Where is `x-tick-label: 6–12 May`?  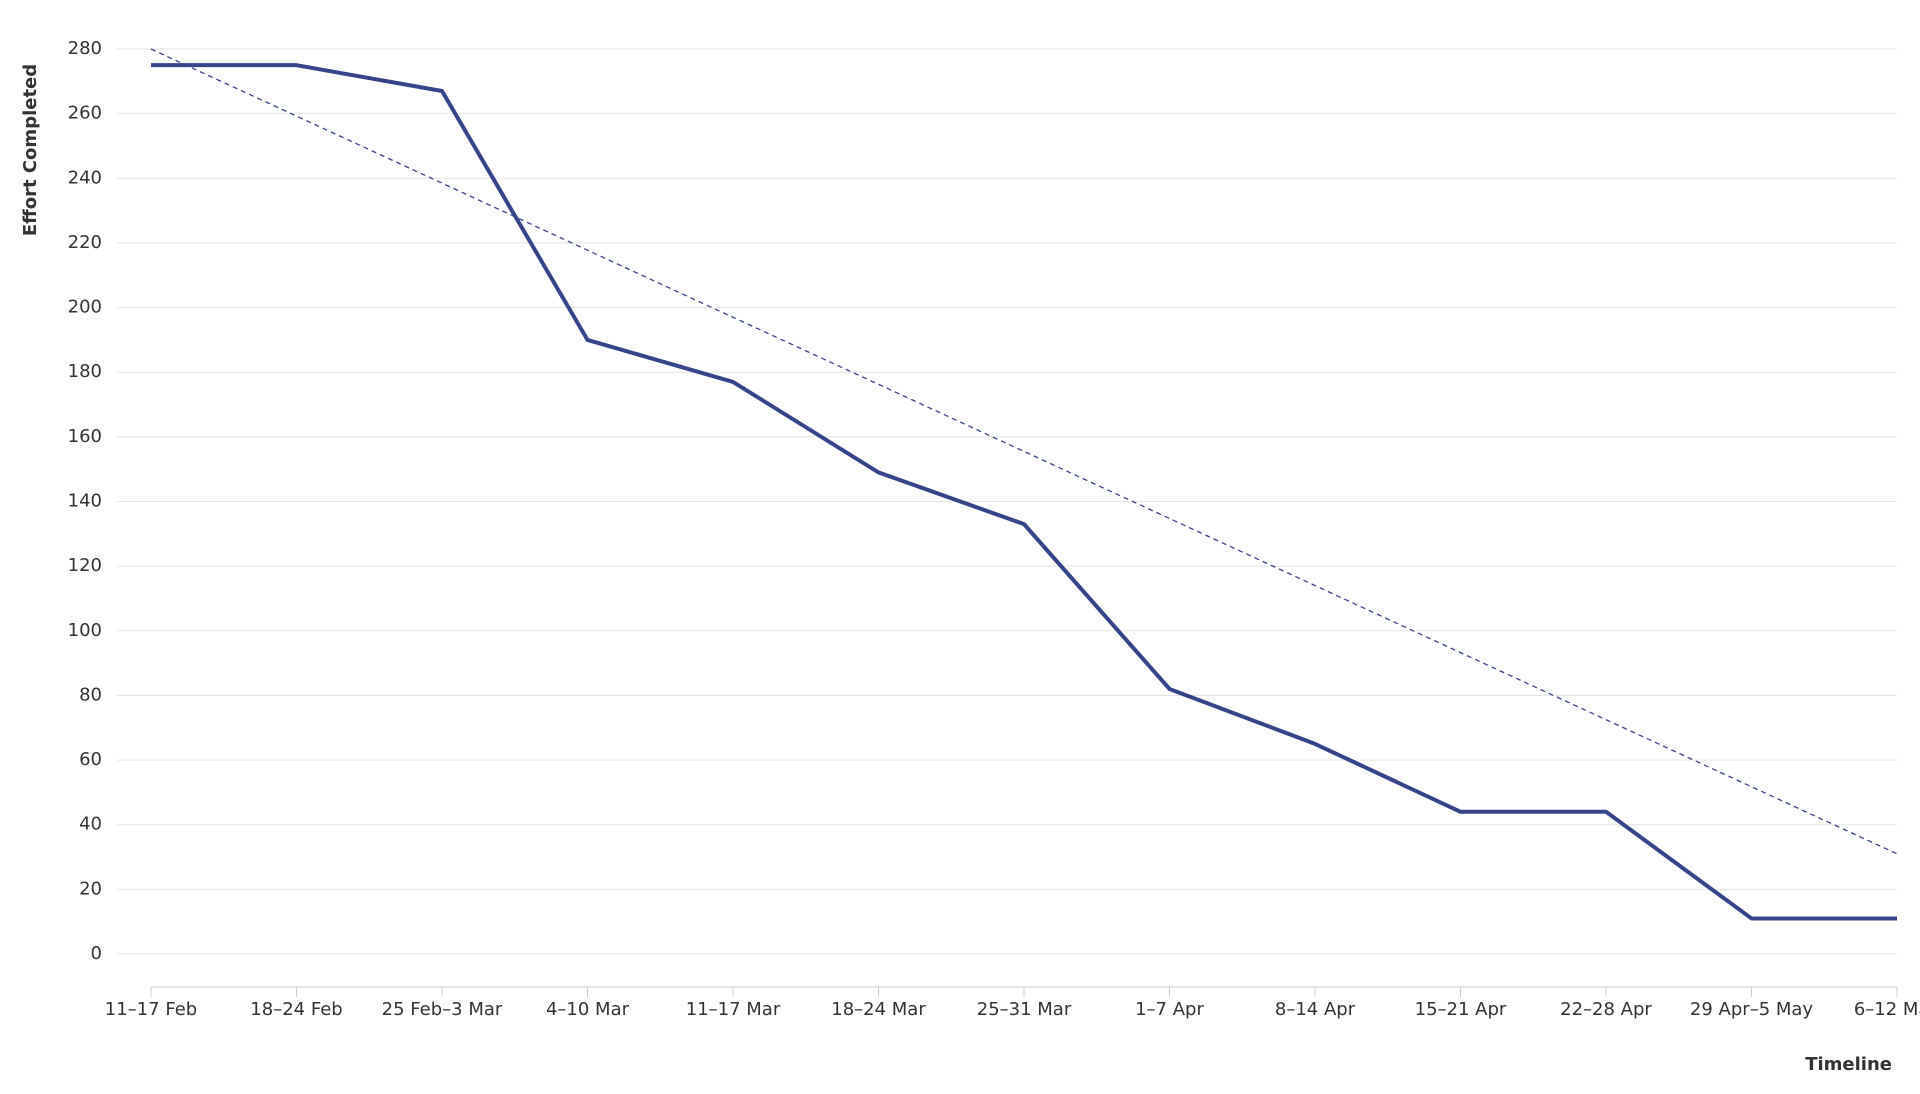 x-tick-label: 6–12 May is located at coordinates (1887, 1009).